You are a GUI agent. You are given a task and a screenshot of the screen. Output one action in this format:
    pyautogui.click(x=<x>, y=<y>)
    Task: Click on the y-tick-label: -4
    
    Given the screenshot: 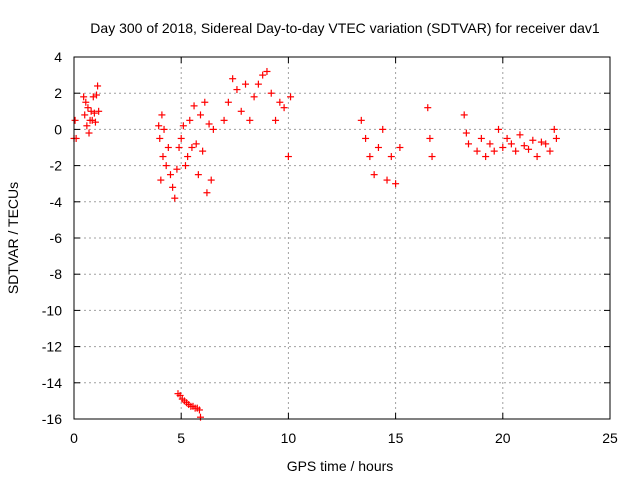 What is the action you would take?
    pyautogui.click(x=56, y=202)
    